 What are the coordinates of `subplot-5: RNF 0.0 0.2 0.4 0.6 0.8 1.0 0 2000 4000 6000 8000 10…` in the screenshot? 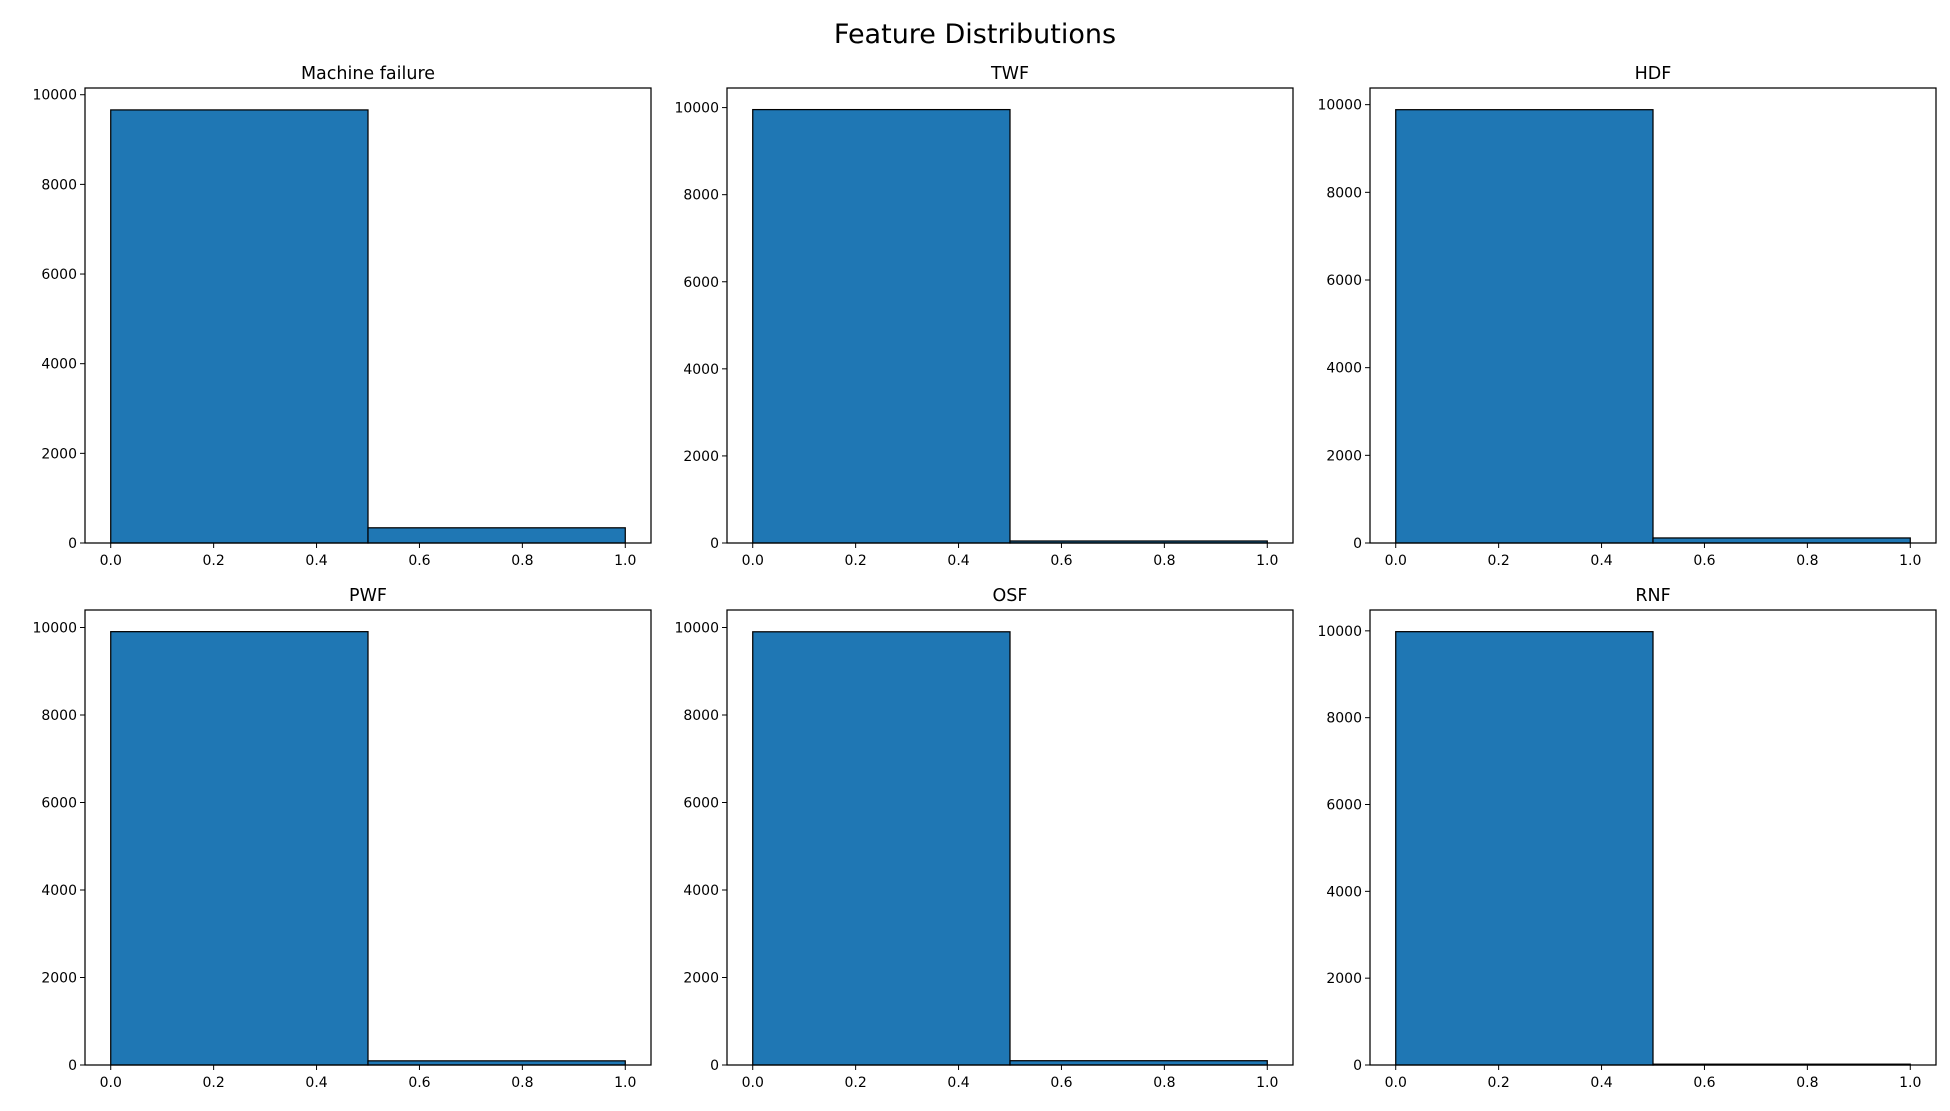 It's located at (1627, 838).